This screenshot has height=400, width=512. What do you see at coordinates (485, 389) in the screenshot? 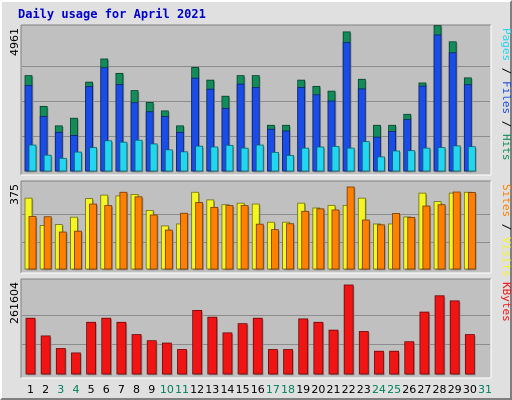
I see `x-tick-label: 31` at bounding box center [485, 389].